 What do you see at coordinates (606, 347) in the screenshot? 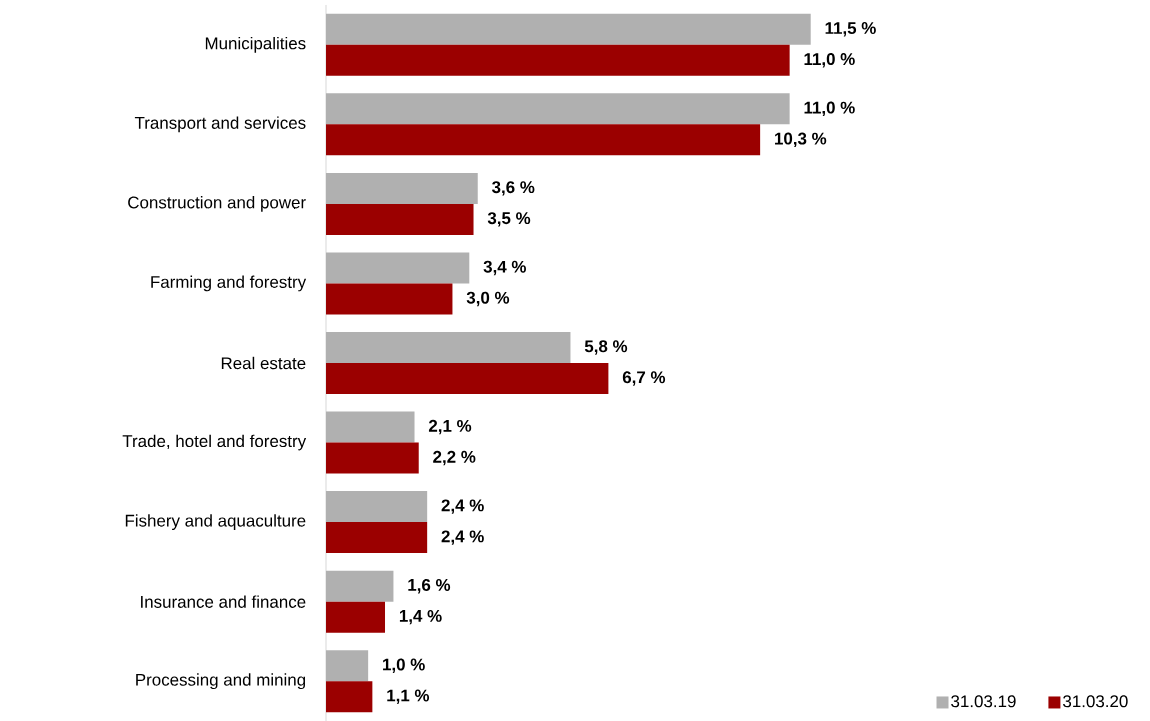
I see `data-label: 5,8 %` at bounding box center [606, 347].